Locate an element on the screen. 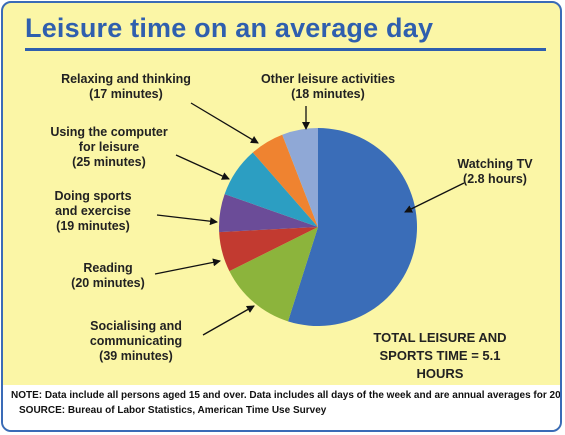 The height and width of the screenshot is (435, 565). pie-slice-other-leisure-activities is located at coordinates (300, 177).